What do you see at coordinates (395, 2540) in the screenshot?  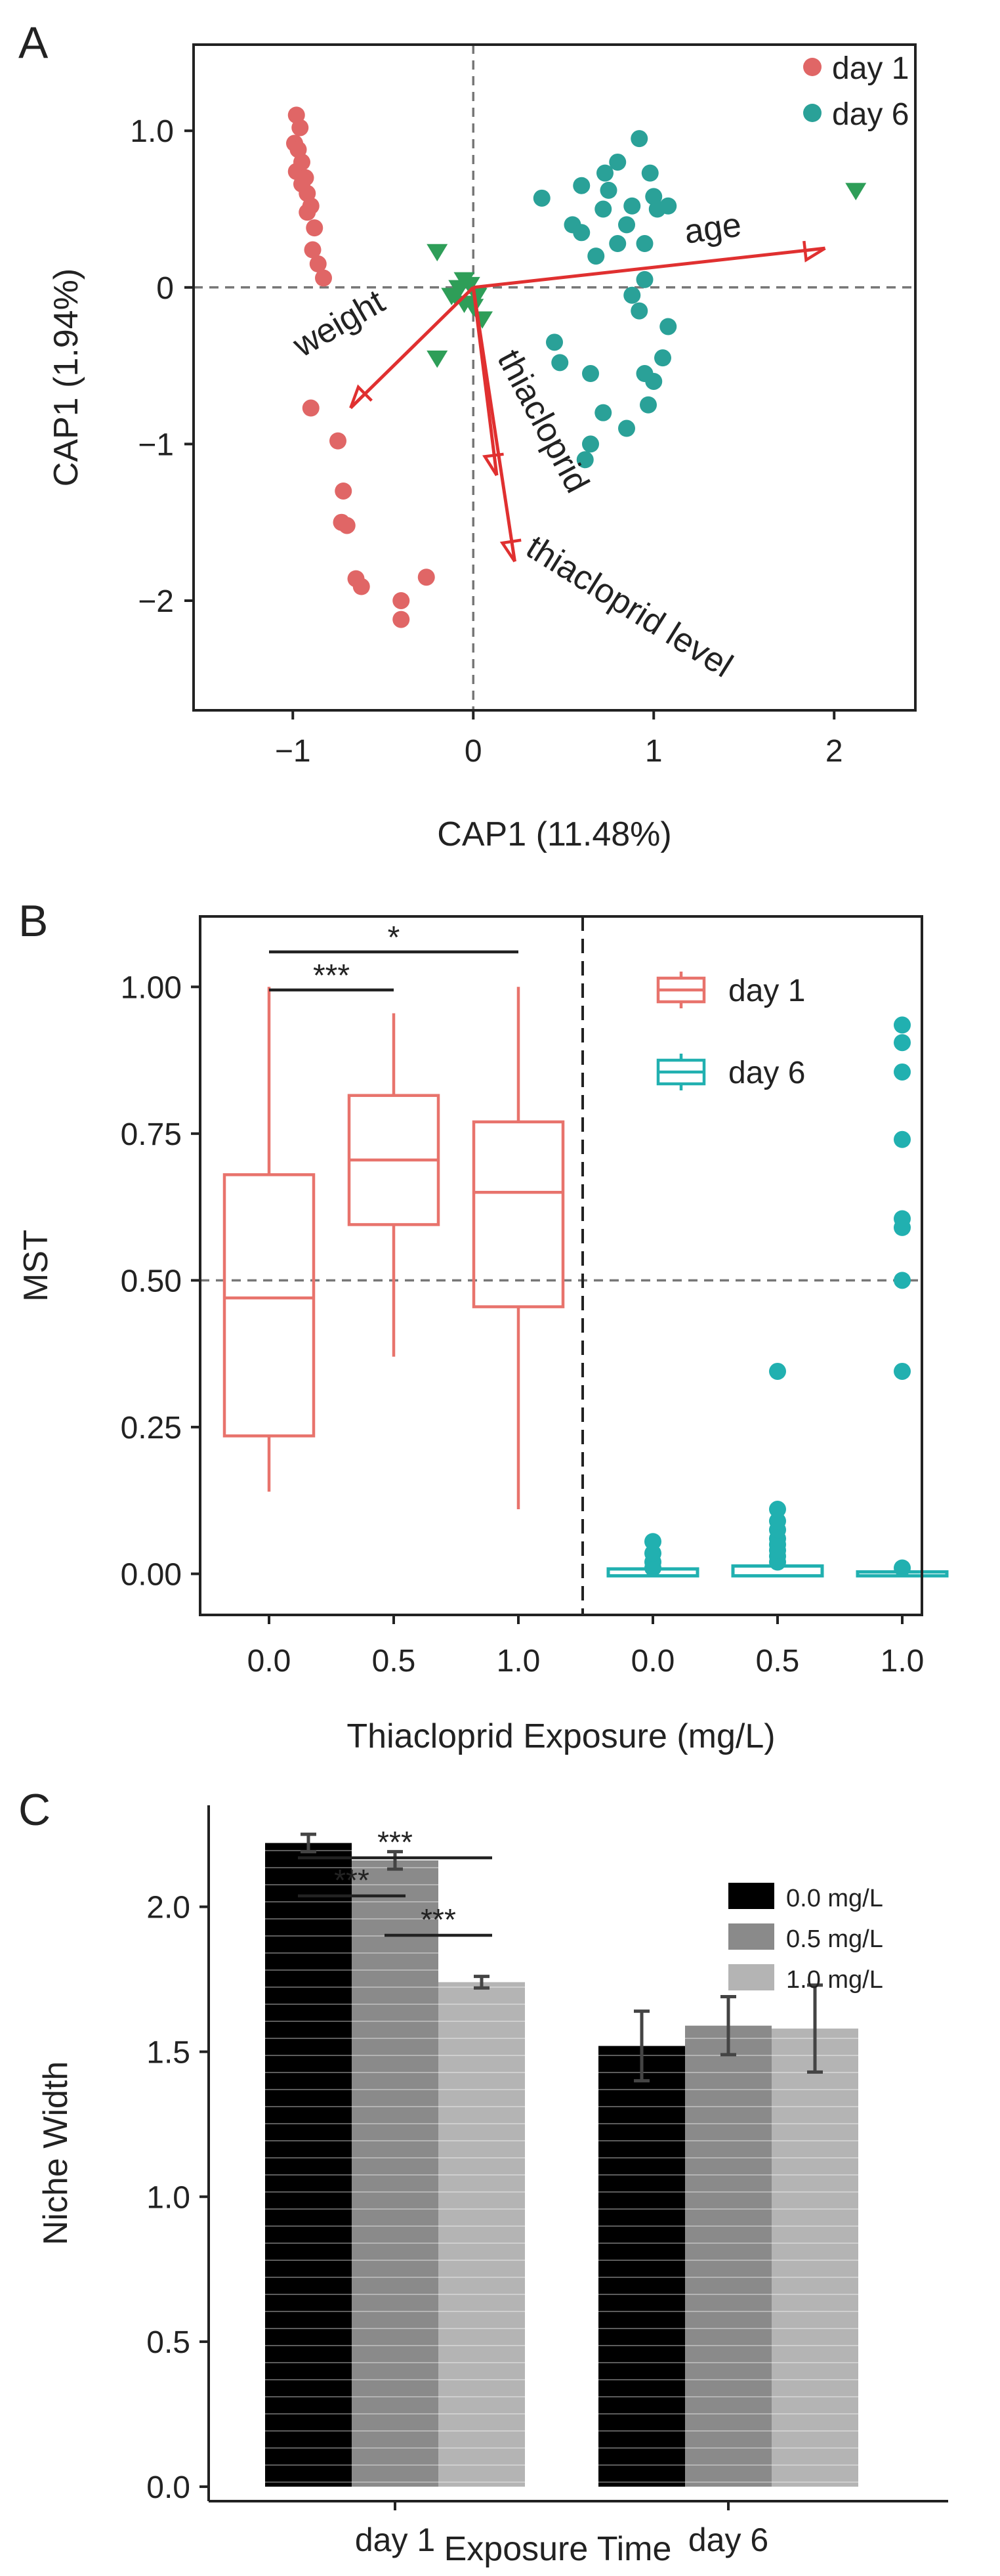 I see `x-tick-label: day 1` at bounding box center [395, 2540].